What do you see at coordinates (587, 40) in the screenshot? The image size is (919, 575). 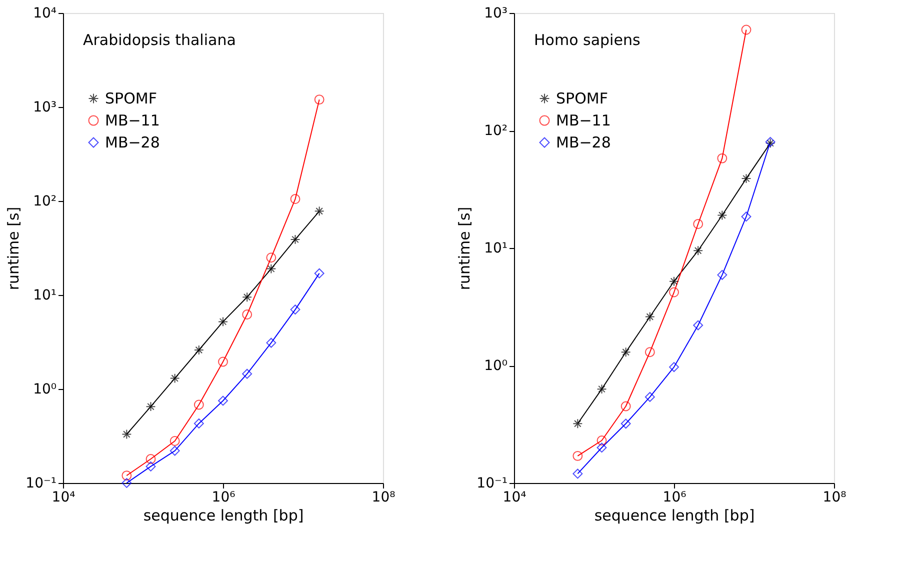 I see `annotation: Homo sapiens` at bounding box center [587, 40].